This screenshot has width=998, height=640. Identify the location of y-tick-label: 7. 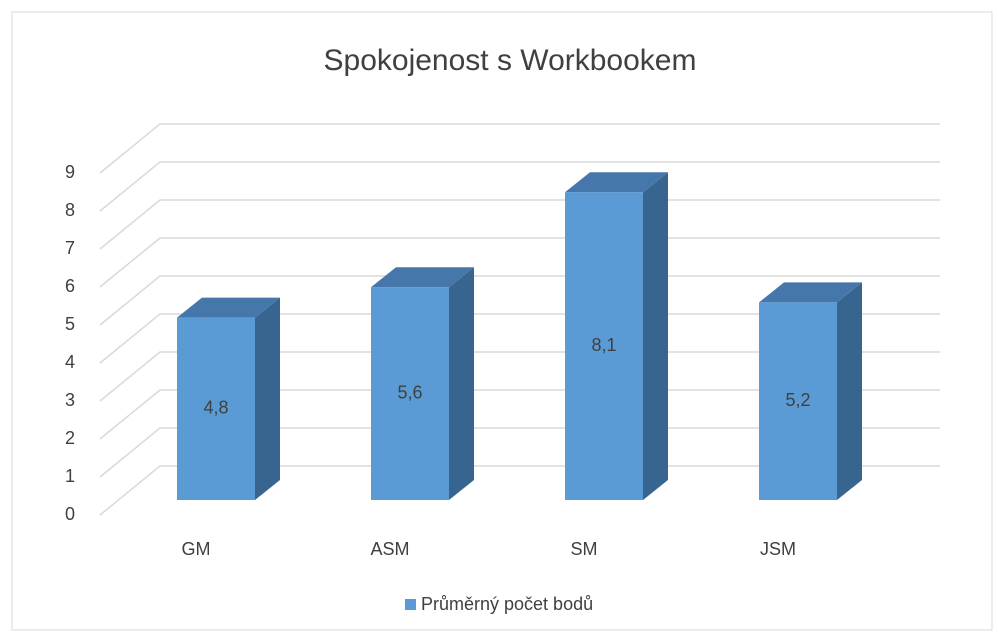
(70, 248).